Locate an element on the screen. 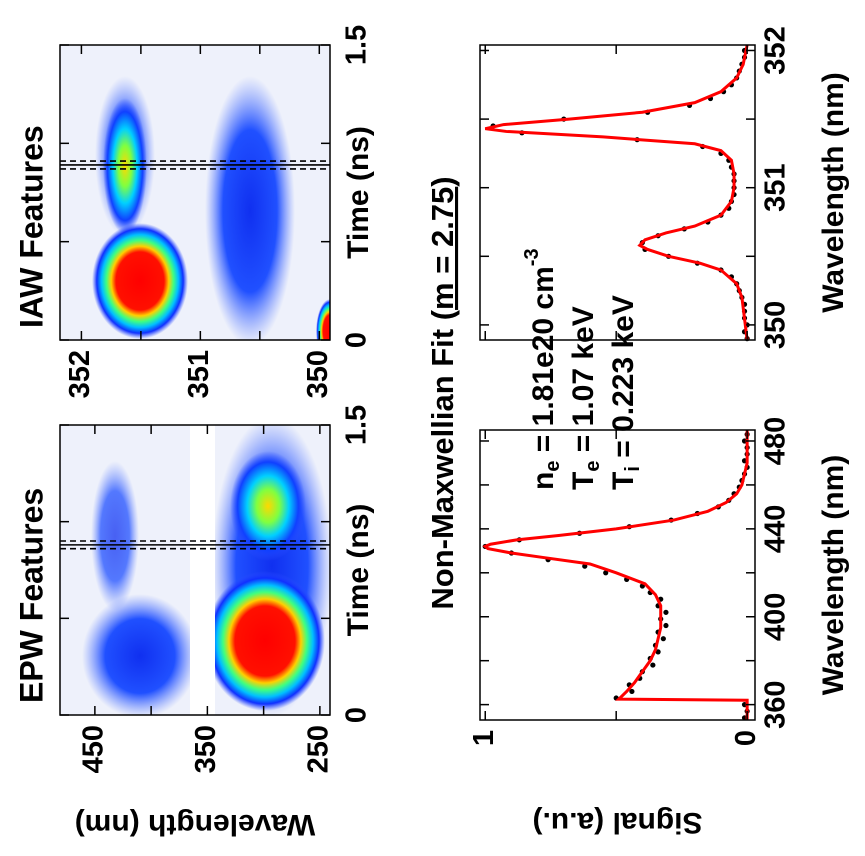 This screenshot has height=856, width=865. iaw-image is located at coordinates (195, 192).